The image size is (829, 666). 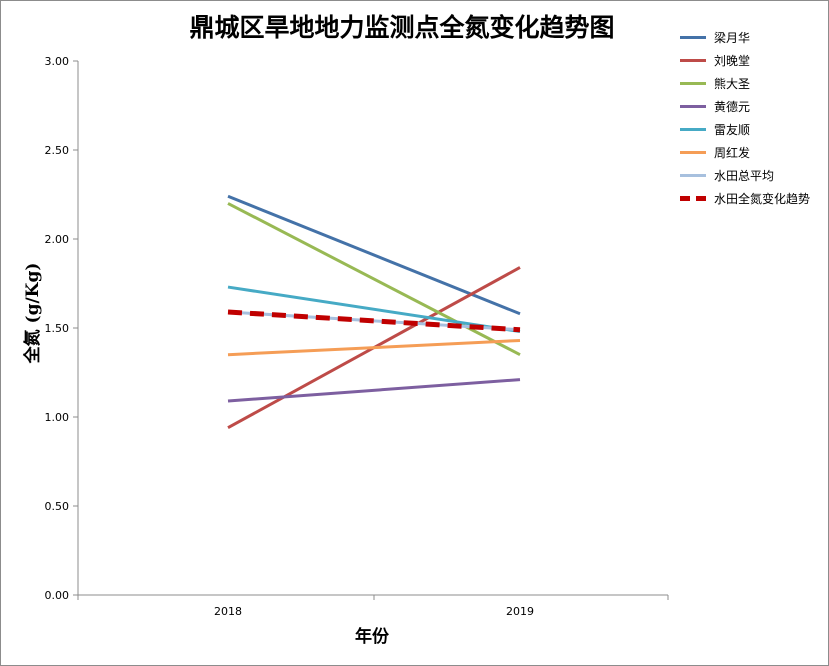 I want to click on legend-item: 熊大圣, so click(x=754, y=83).